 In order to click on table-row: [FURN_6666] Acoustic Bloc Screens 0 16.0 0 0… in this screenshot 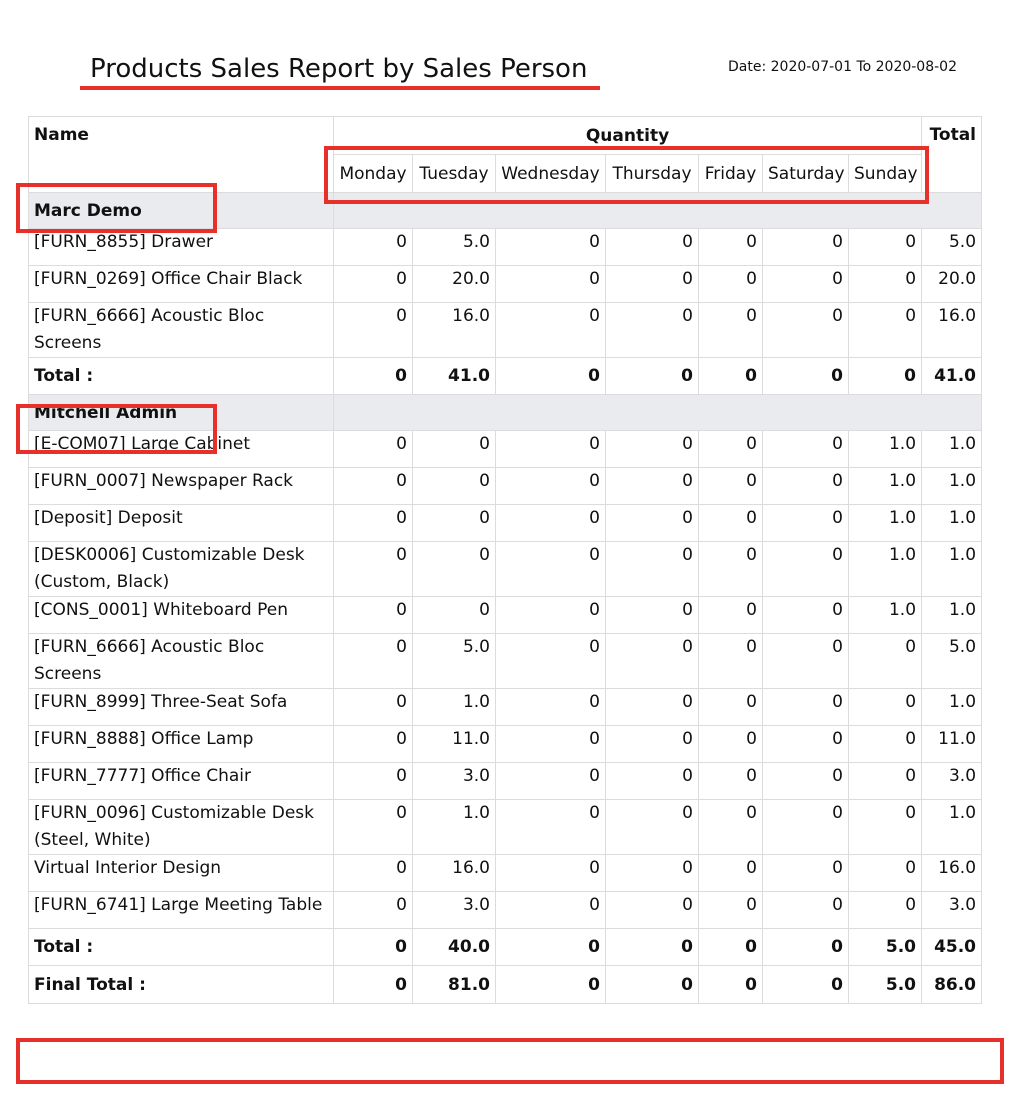, I will do `click(505, 330)`.